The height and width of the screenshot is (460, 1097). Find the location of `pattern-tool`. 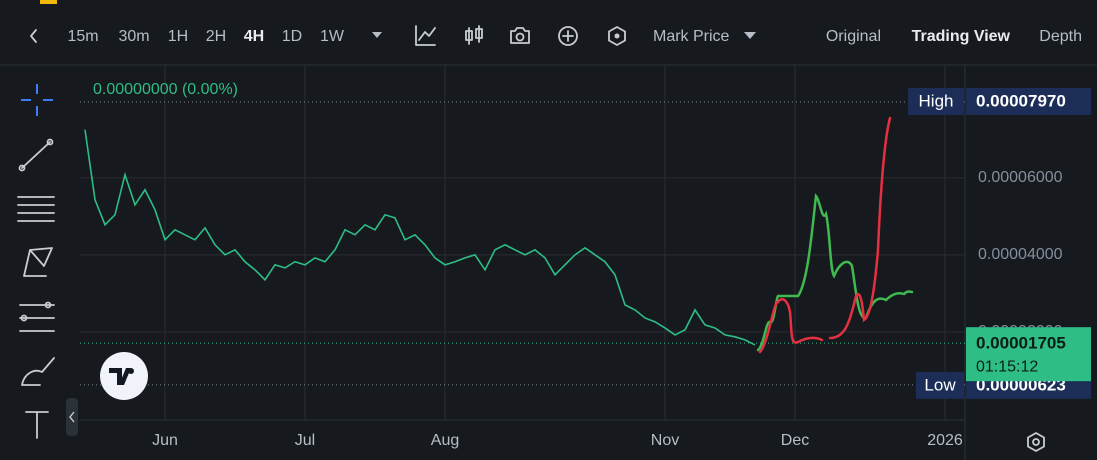

pattern-tool is located at coordinates (38, 262).